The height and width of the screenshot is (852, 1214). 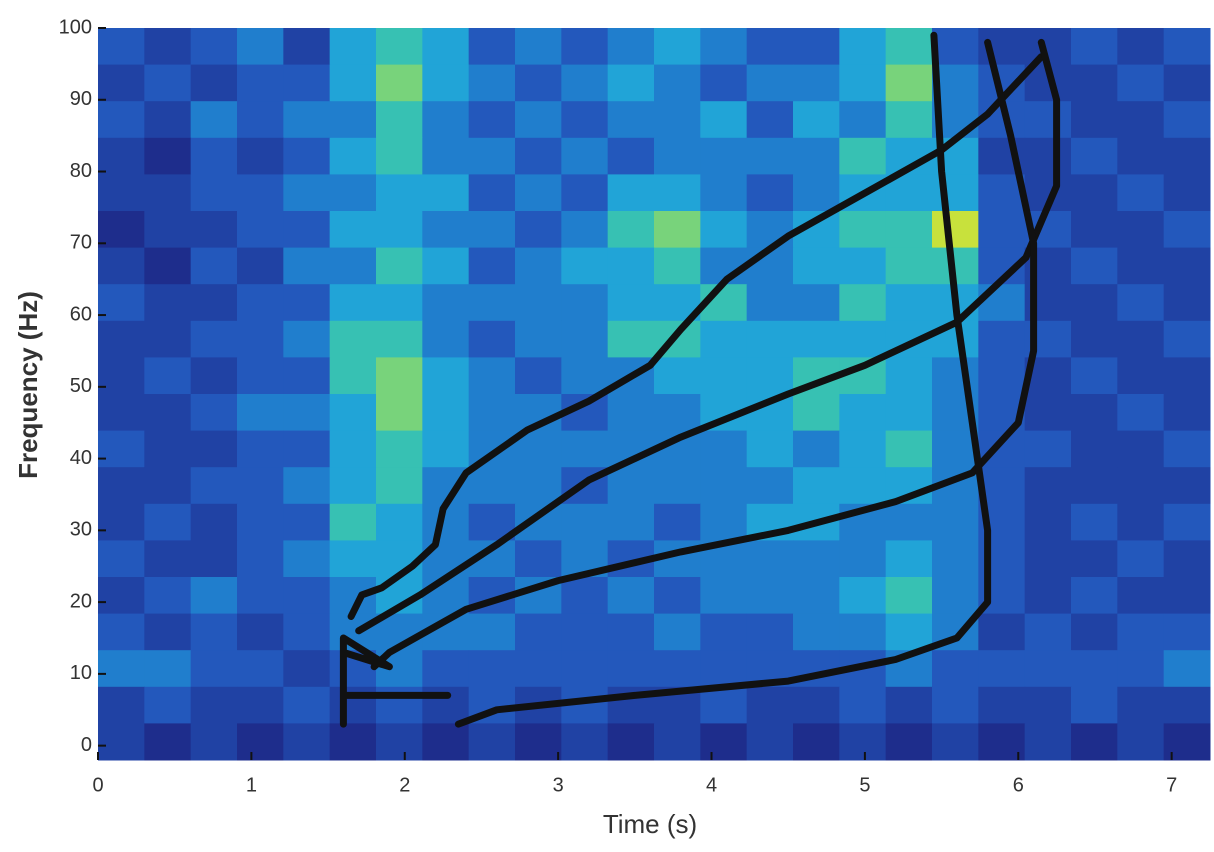 What do you see at coordinates (404, 785) in the screenshot?
I see `x-tick-label: 2` at bounding box center [404, 785].